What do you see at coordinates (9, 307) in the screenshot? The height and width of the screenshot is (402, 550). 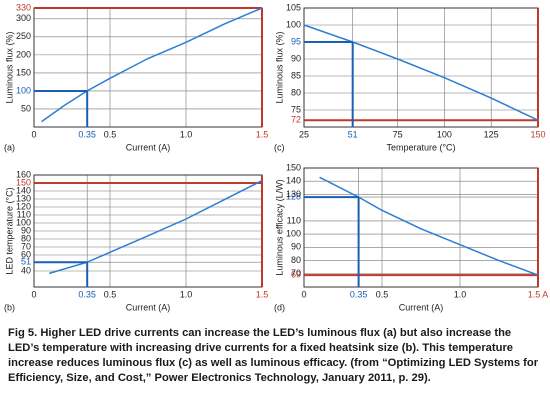 I see `panel-label: (b)` at bounding box center [9, 307].